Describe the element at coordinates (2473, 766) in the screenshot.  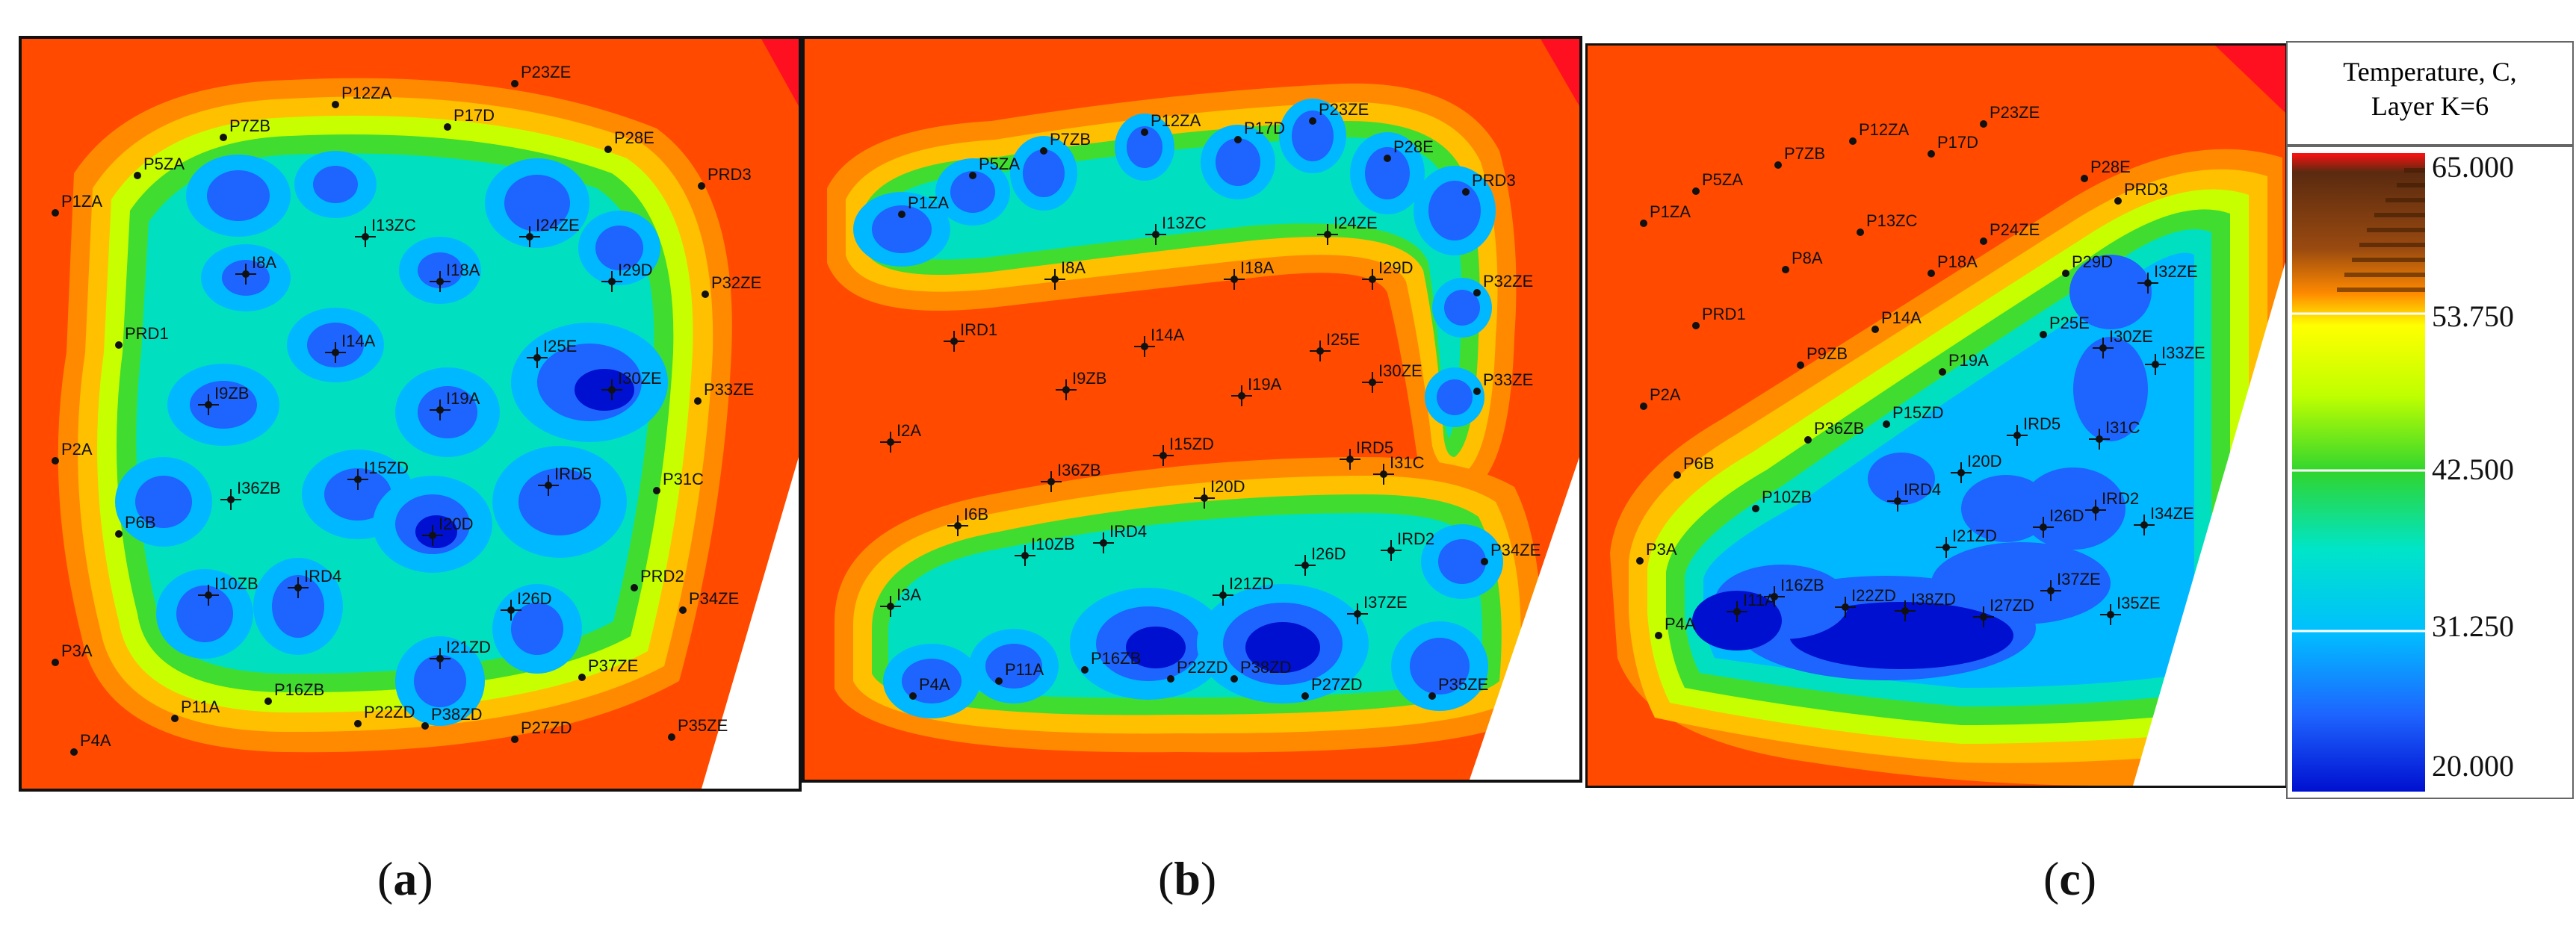
I see `legend-value-min: 20.000` at that location.